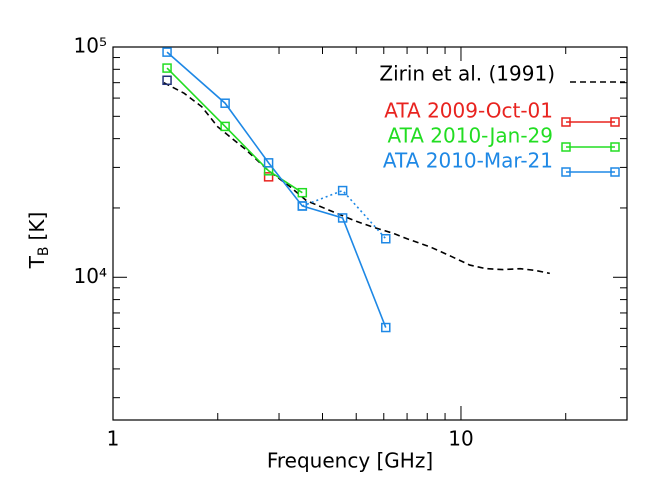 The height and width of the screenshot is (491, 654). What do you see at coordinates (90, 46) in the screenshot?
I see `y-tick-label: 10⁵` at bounding box center [90, 46].